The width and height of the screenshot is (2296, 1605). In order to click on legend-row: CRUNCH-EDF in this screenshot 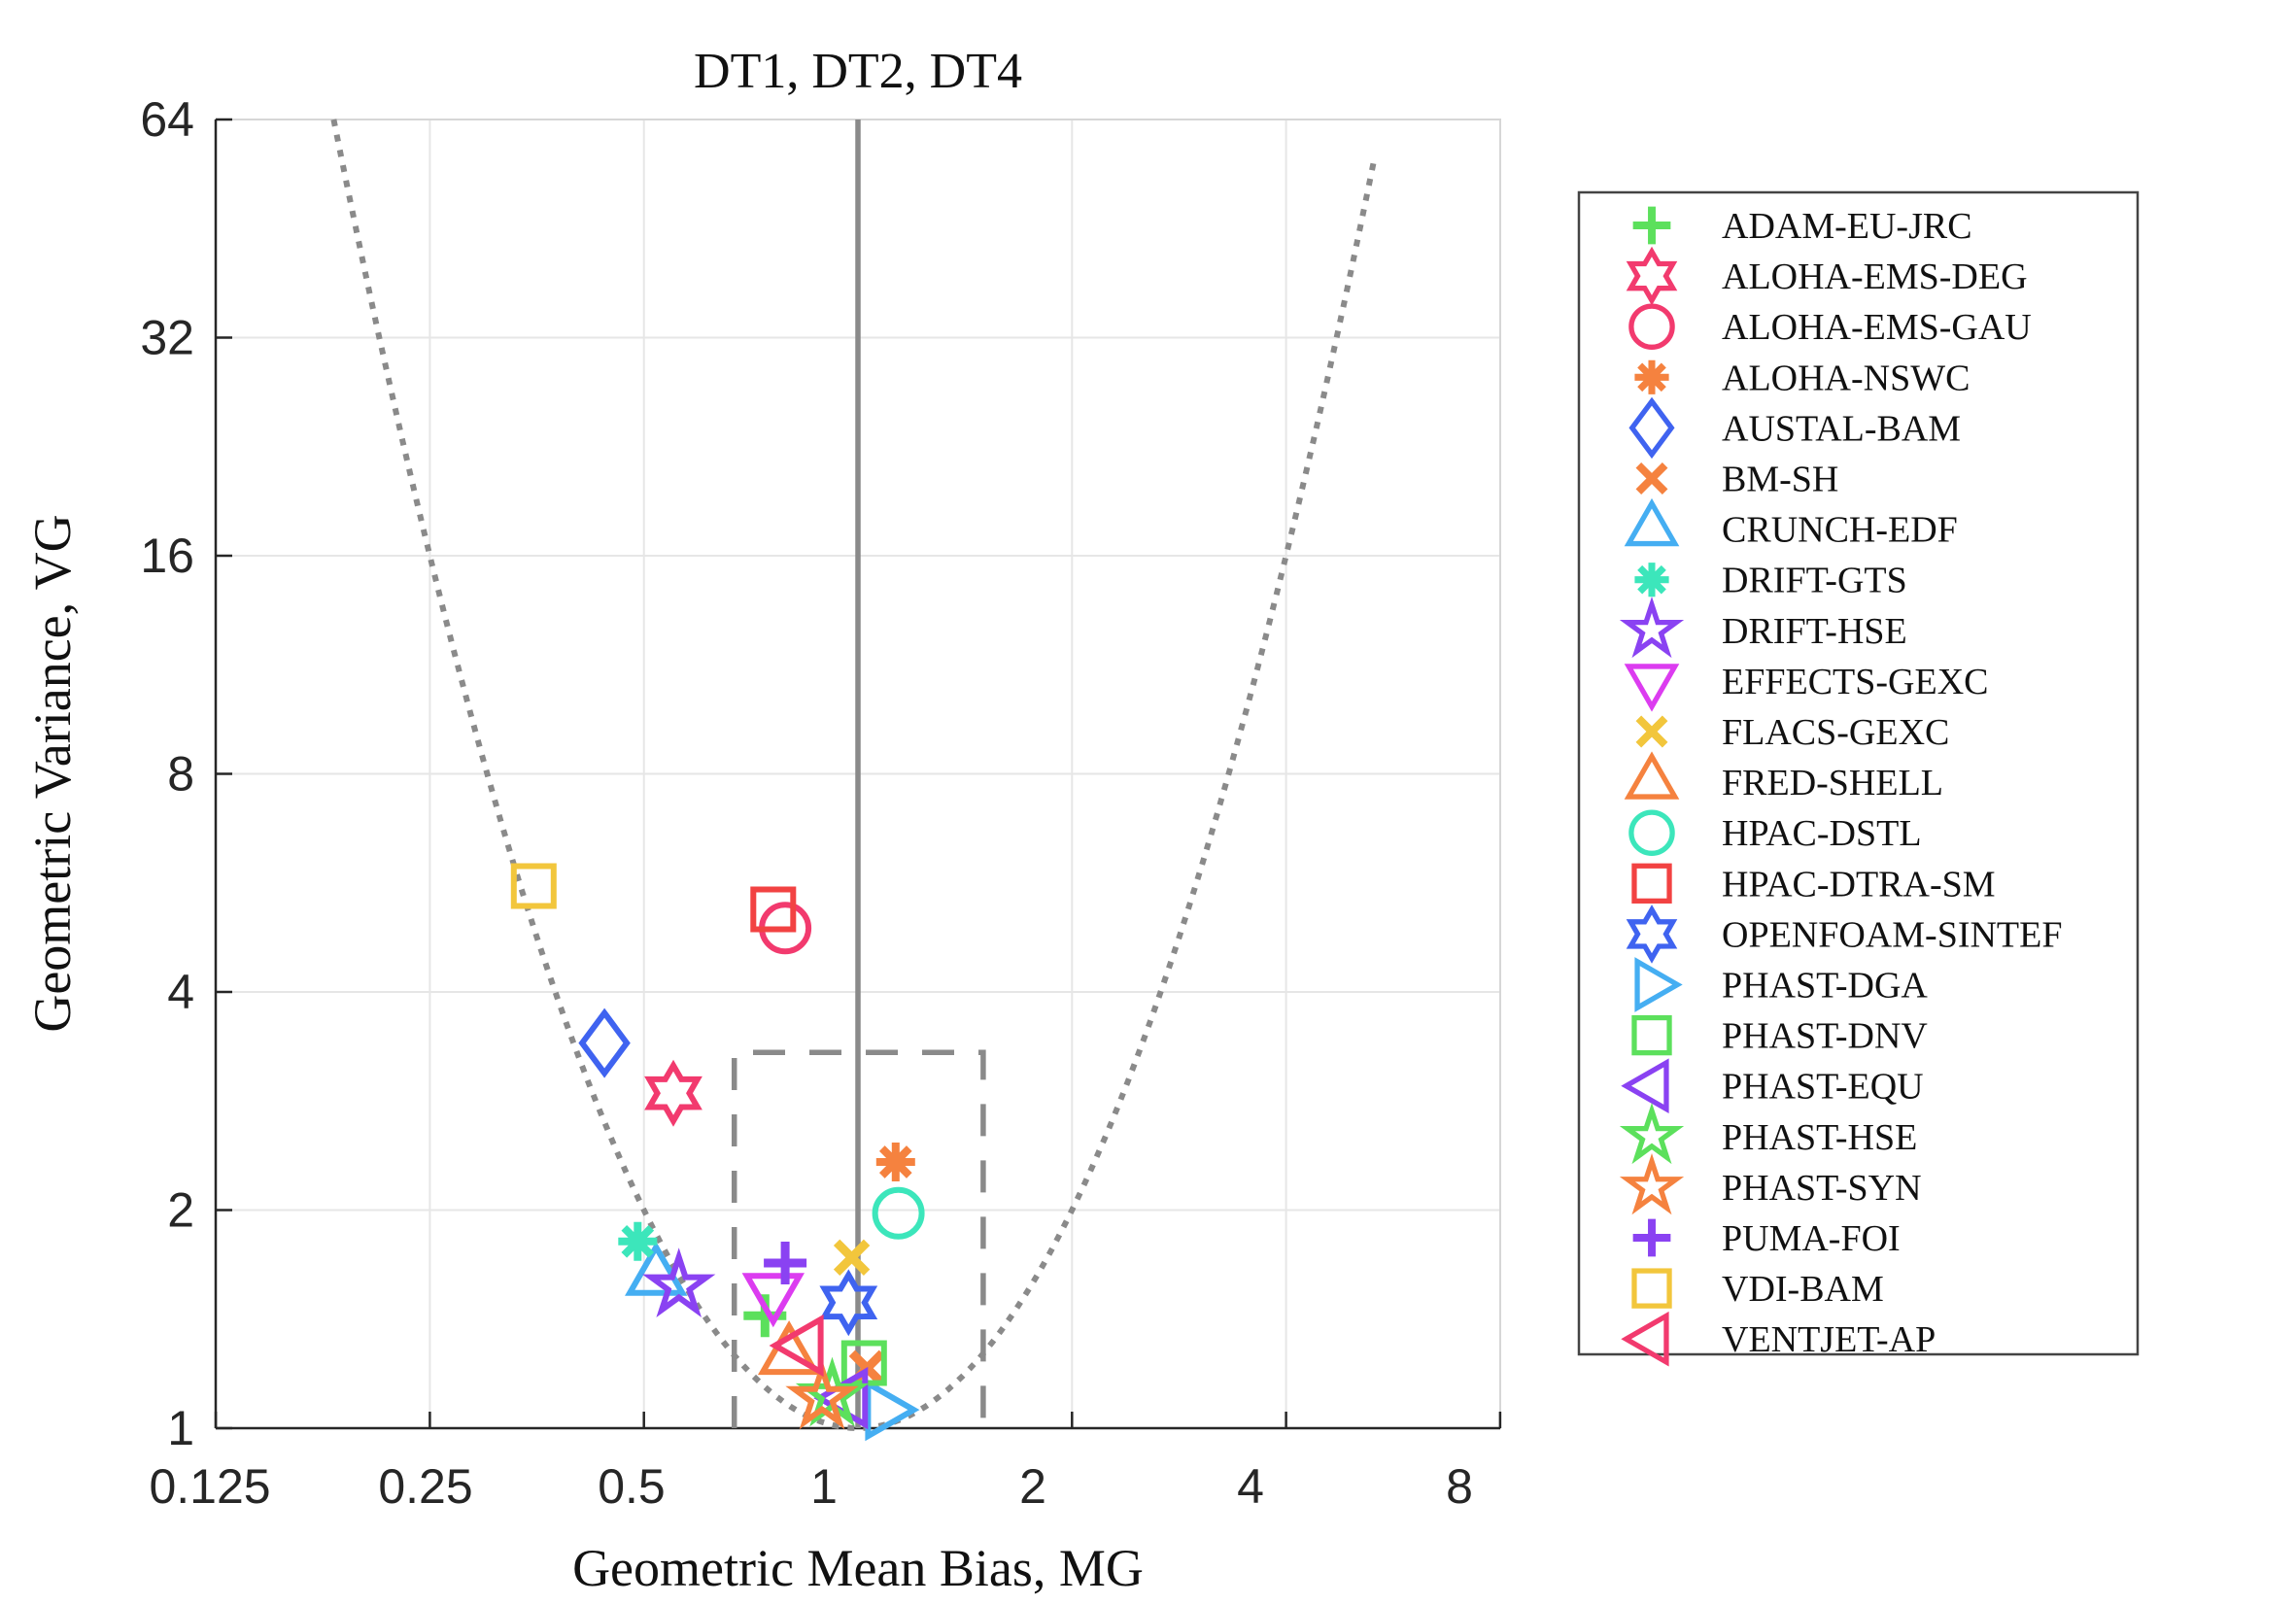, I will do `click(1791, 524)`.